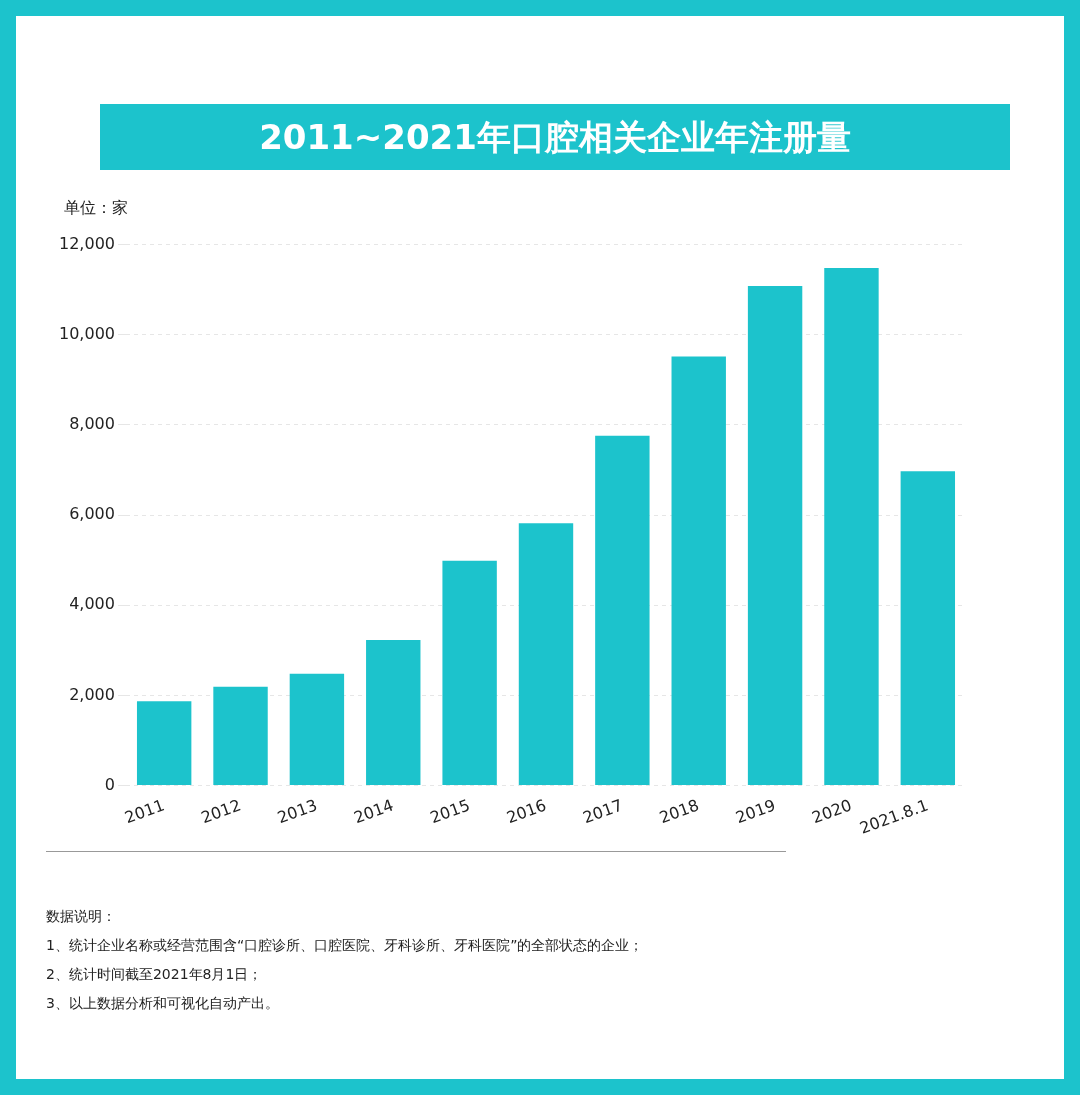 The height and width of the screenshot is (1095, 1080). Describe the element at coordinates (109, 784) in the screenshot. I see `y-tick-label: 0` at that location.